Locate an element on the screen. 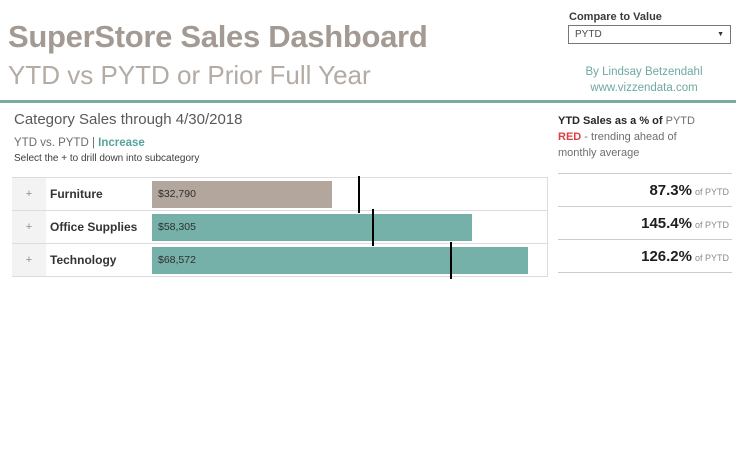 The width and height of the screenshot is (736, 454). author-byline: By Lindsay Betzendahl www.vizzendata.com is located at coordinates (644, 80).